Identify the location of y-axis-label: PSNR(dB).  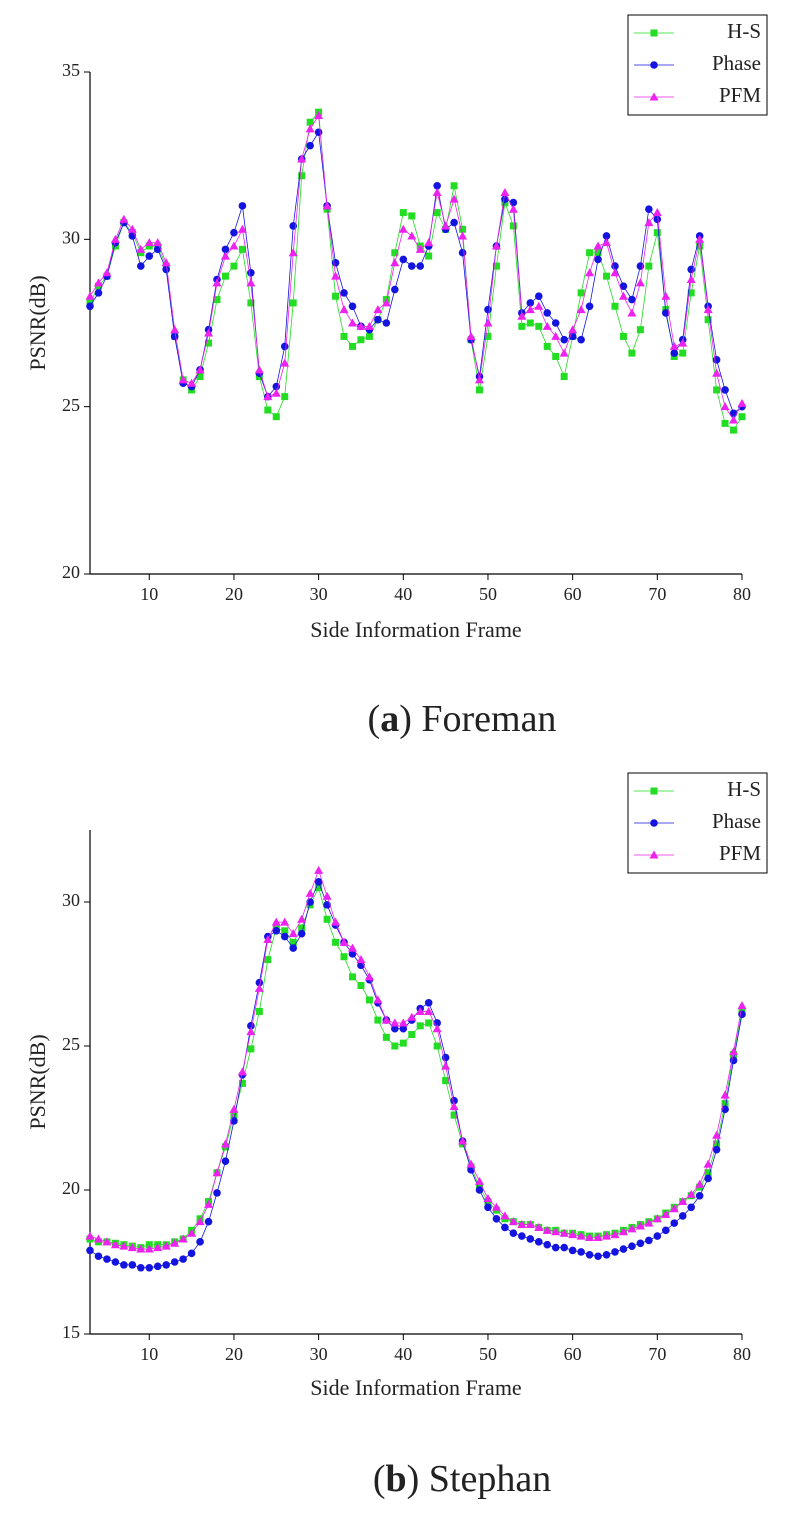
(37, 1081).